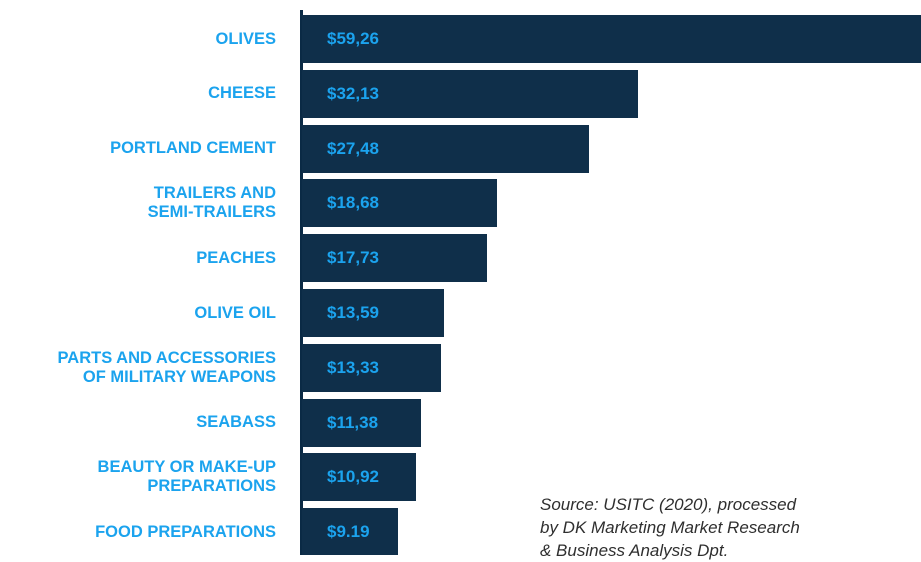  Describe the element at coordinates (185, 531) in the screenshot. I see `category-label: FOOD PREPARATIONS` at that location.